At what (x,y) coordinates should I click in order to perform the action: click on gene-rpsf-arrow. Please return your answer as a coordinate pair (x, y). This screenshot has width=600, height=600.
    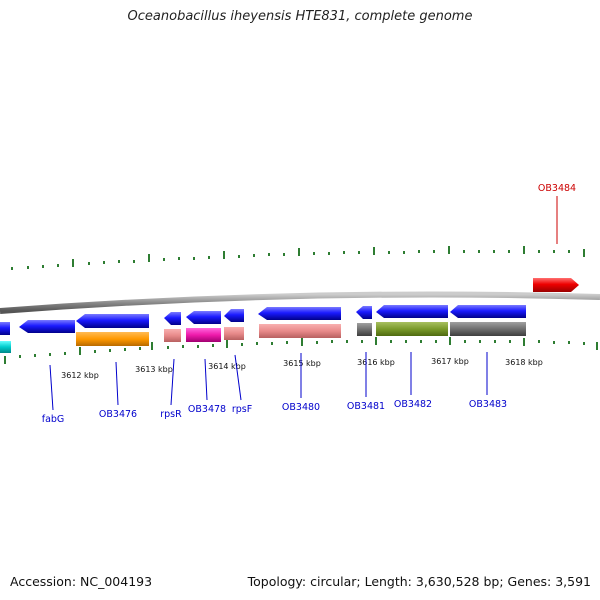
    Looking at the image, I should click on (234, 315).